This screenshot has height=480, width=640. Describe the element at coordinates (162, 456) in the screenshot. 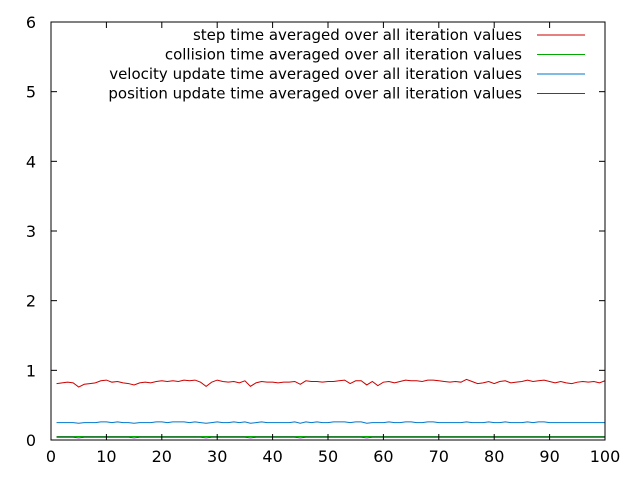

I see `x-tick-label: 20` at that location.